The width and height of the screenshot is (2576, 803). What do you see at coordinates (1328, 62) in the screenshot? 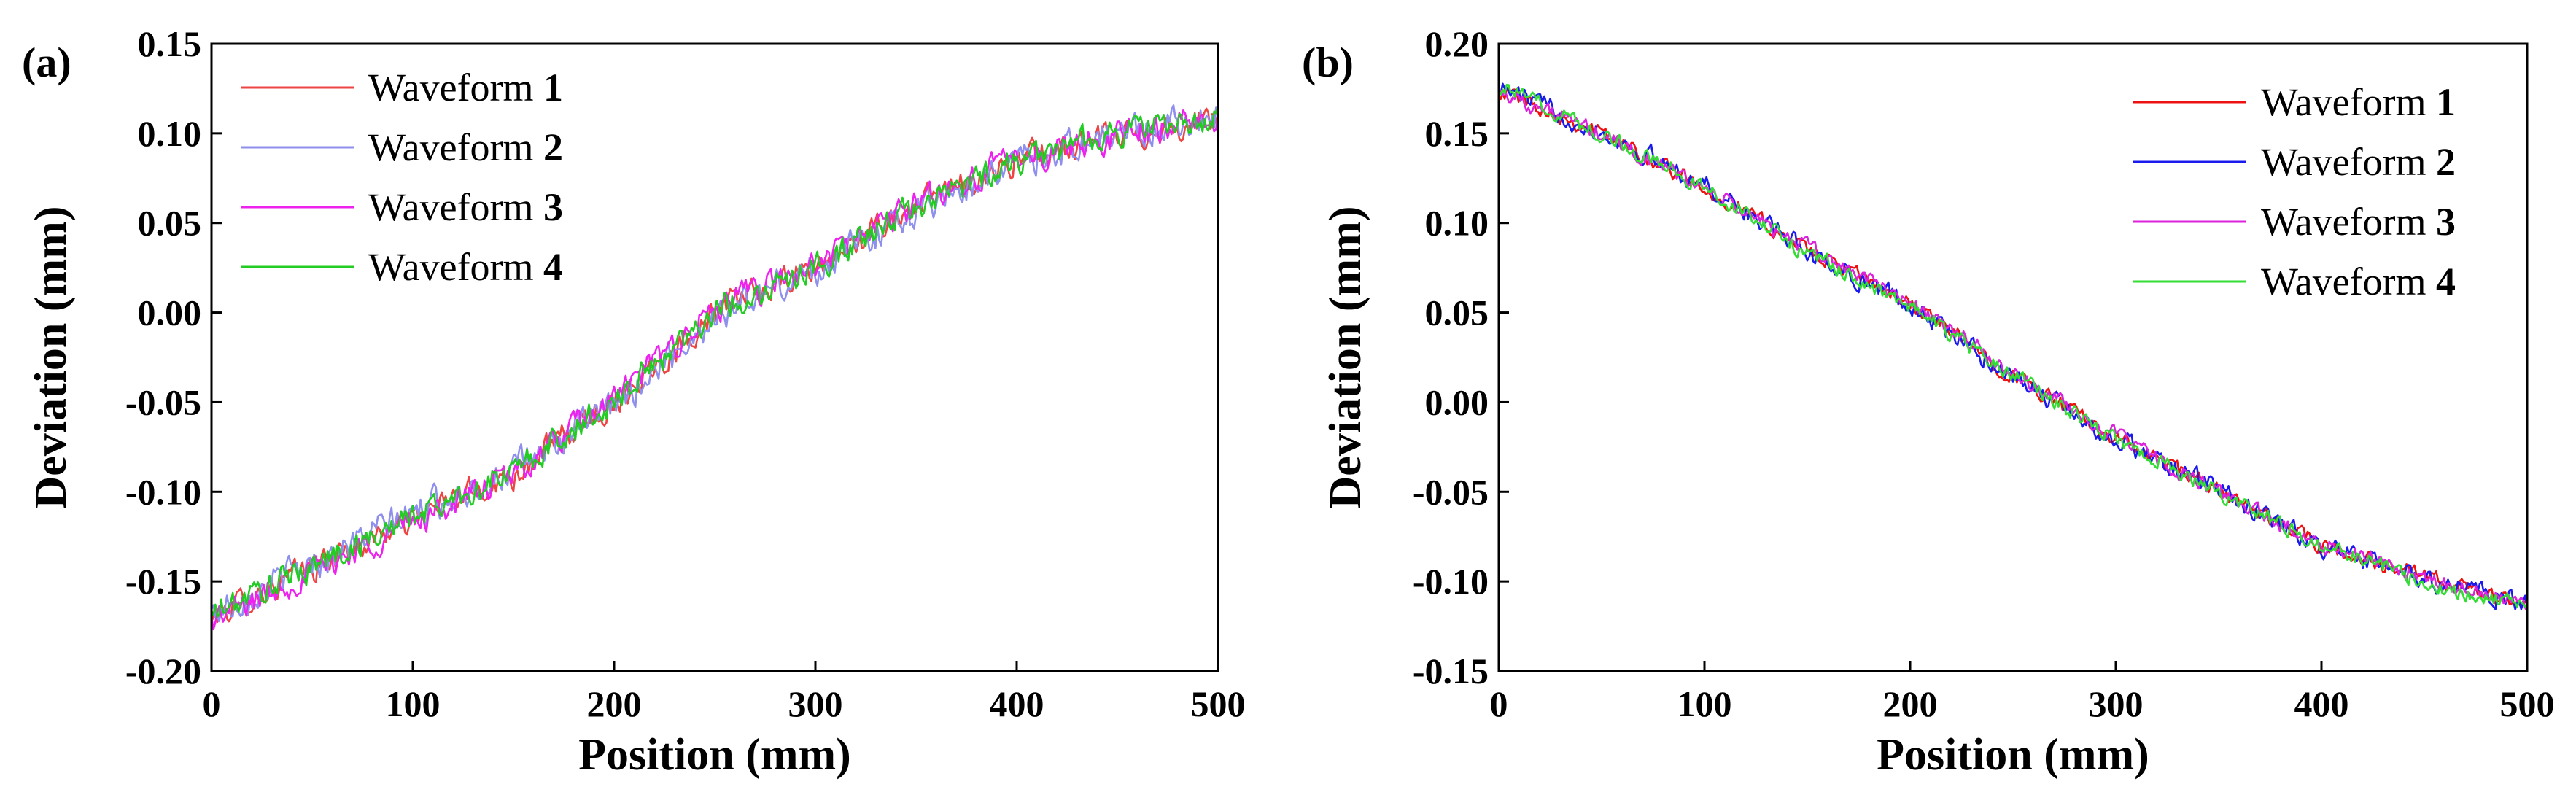
I see `panel-label: (b)` at bounding box center [1328, 62].